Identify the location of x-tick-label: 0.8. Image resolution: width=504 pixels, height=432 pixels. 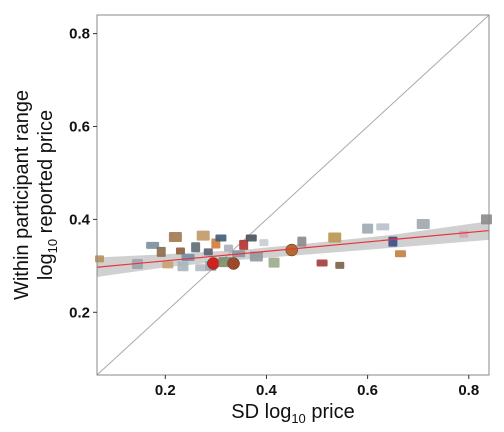
(468, 390).